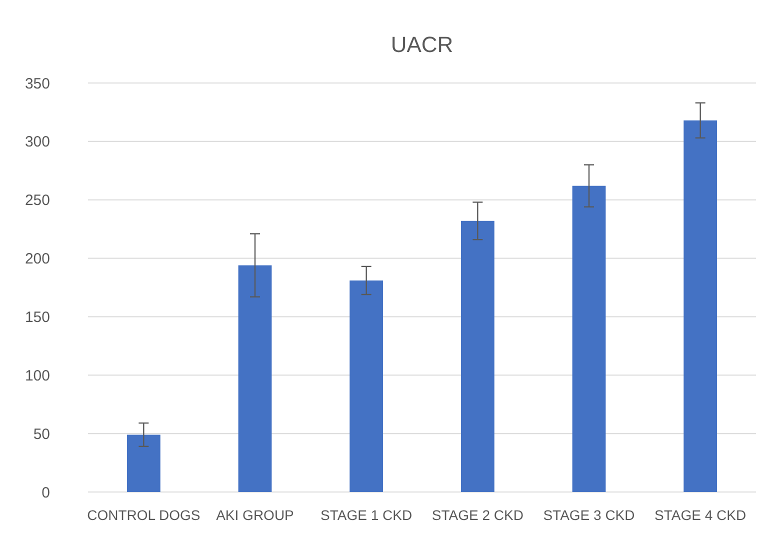 The image size is (766, 547). Describe the element at coordinates (143, 515) in the screenshot. I see `x-tick-label: CONTROL DOGS` at that location.